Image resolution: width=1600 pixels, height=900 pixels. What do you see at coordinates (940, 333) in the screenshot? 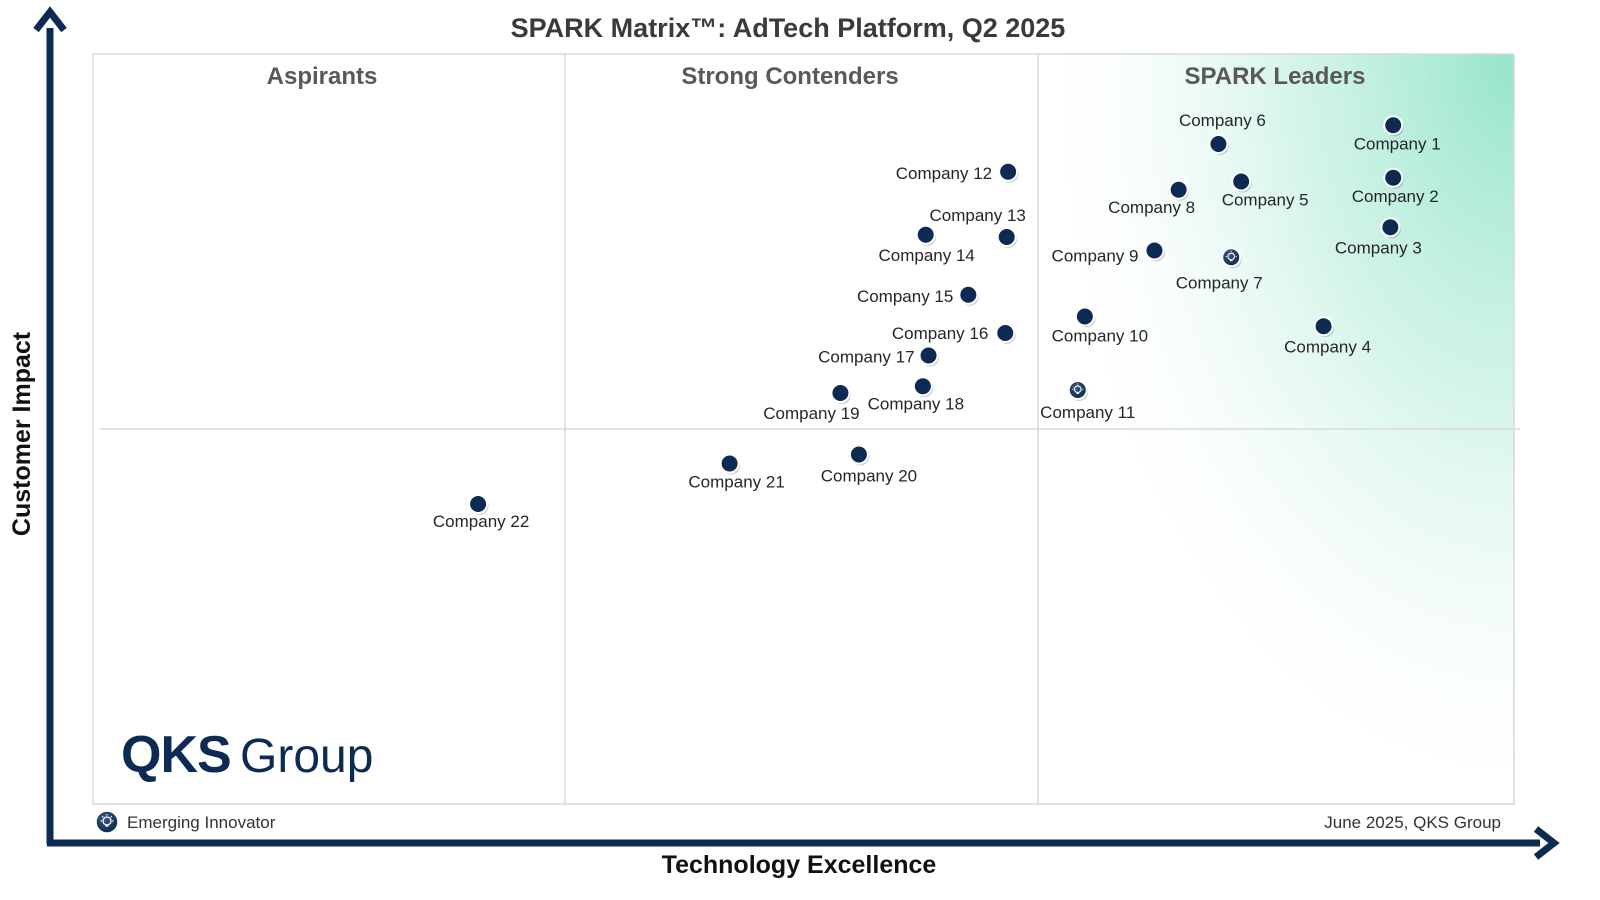
I see `company-label: Company 16` at bounding box center [940, 333].